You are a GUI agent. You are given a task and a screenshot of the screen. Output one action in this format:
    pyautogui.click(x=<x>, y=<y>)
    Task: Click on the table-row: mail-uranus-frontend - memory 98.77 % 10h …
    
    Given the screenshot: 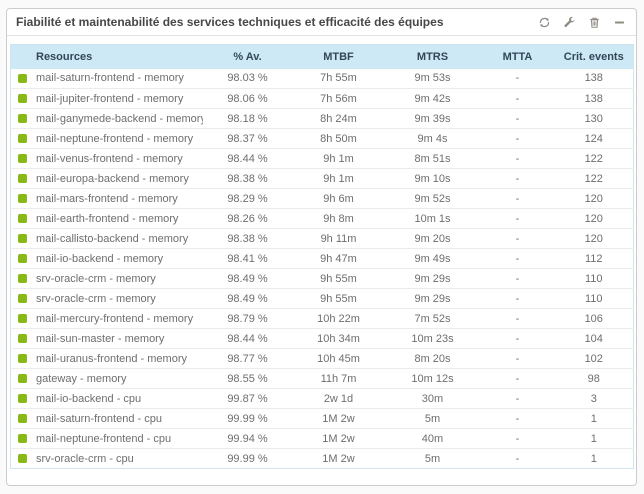 What is the action you would take?
    pyautogui.click(x=322, y=358)
    